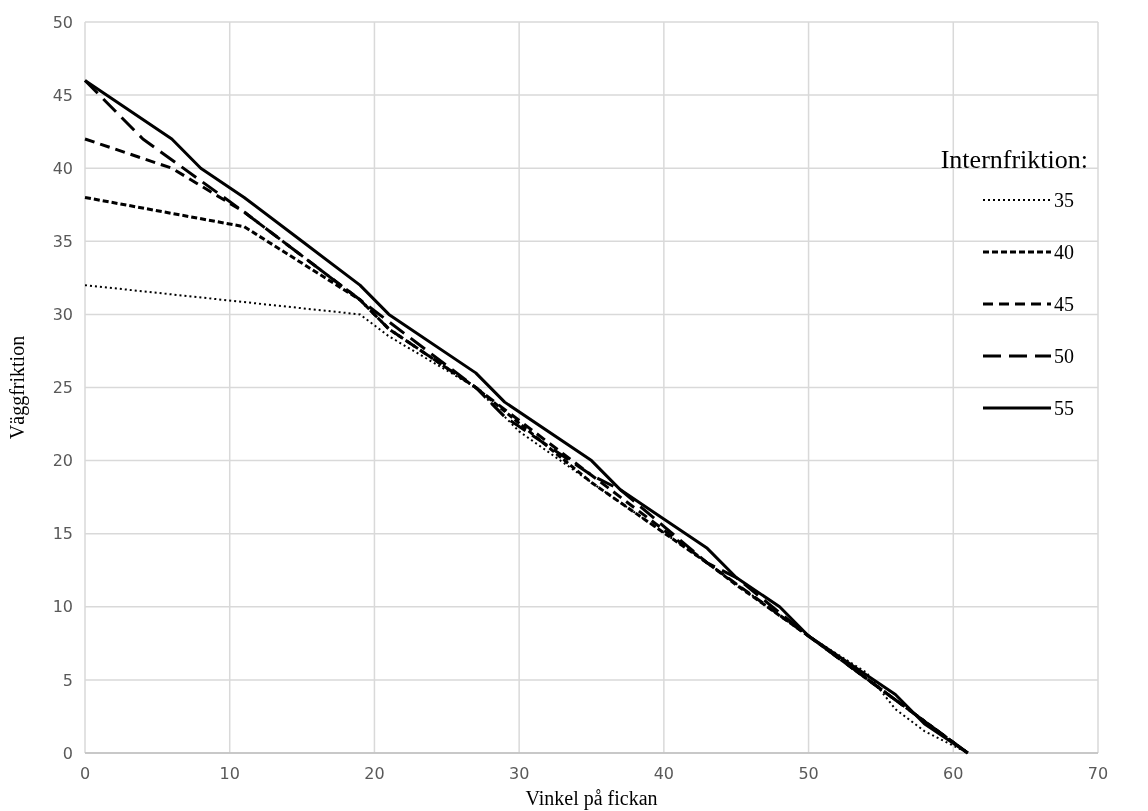 The width and height of the screenshot is (1148, 811). What do you see at coordinates (1014, 159) in the screenshot?
I see `legend-title: Internfriktion:` at bounding box center [1014, 159].